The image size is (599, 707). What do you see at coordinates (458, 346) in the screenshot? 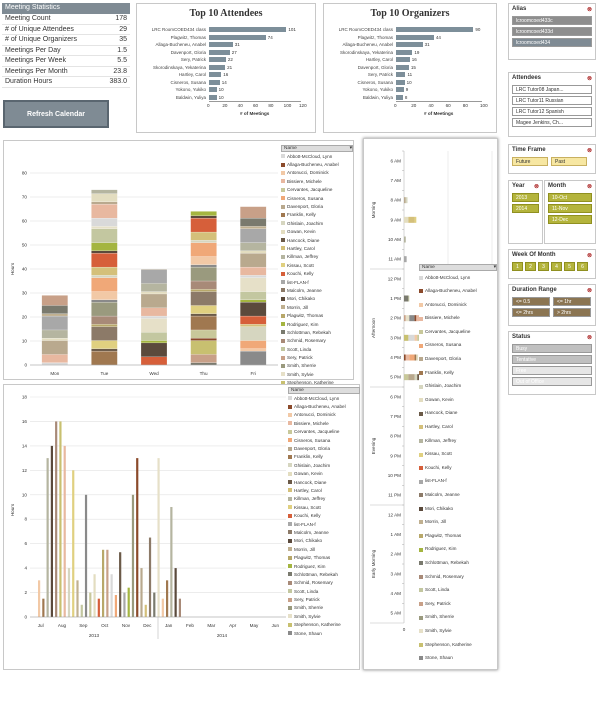
I see `legend-item: Cisneros, Susana` at bounding box center [458, 346].